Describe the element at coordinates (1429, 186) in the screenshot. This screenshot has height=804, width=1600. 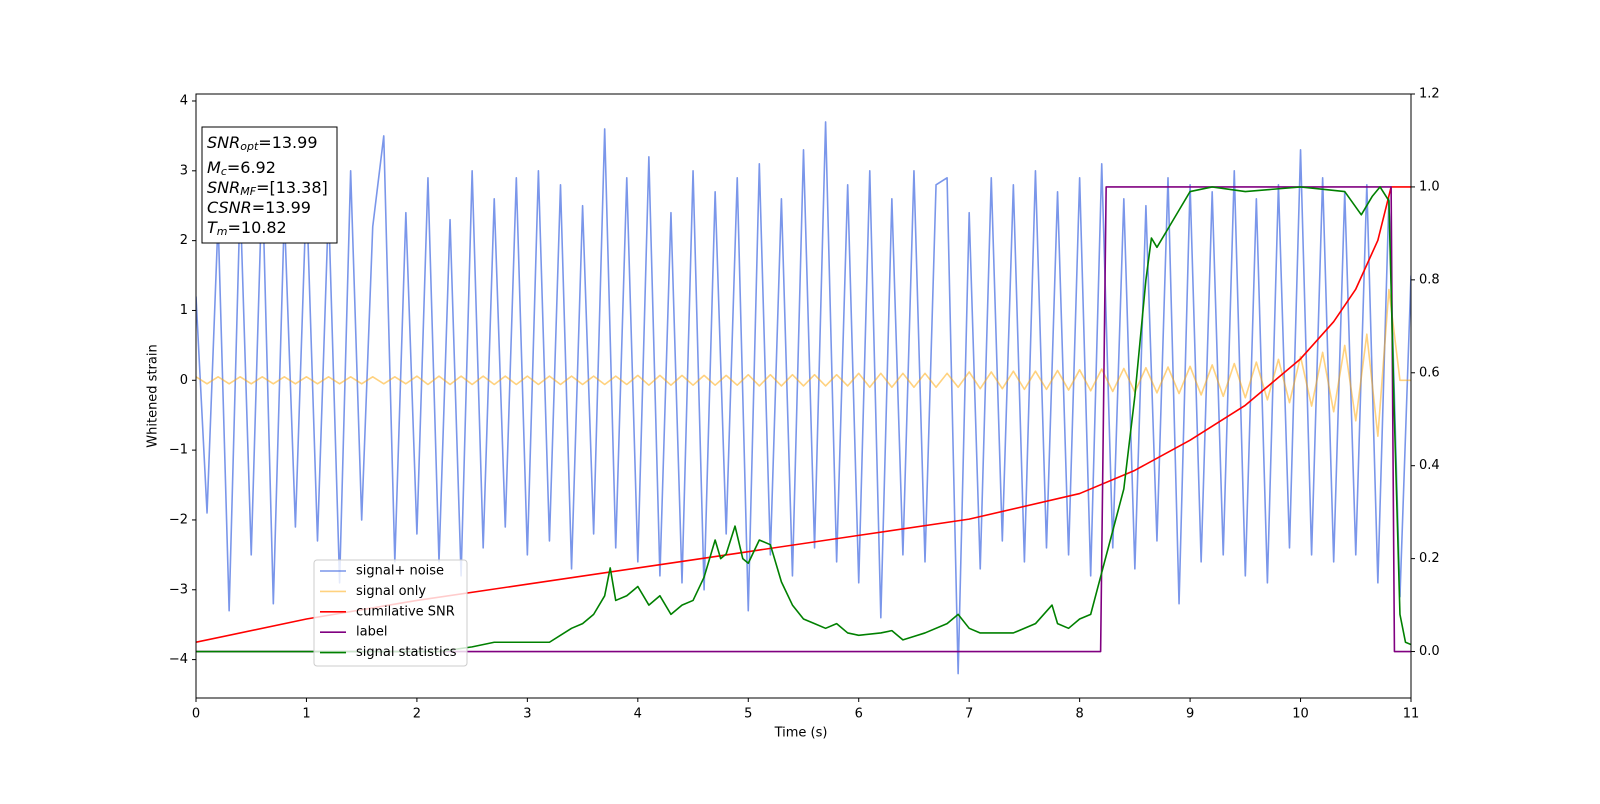
I see `y2-tick-label: 1.0` at that location.